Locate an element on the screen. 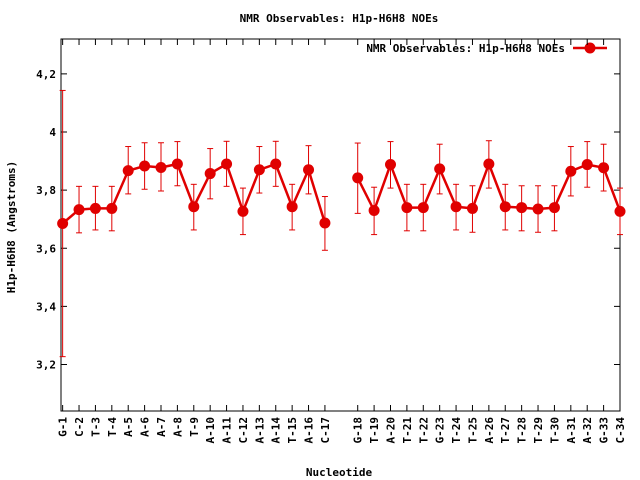  x-tick-label: T-15 is located at coordinates (292, 430).